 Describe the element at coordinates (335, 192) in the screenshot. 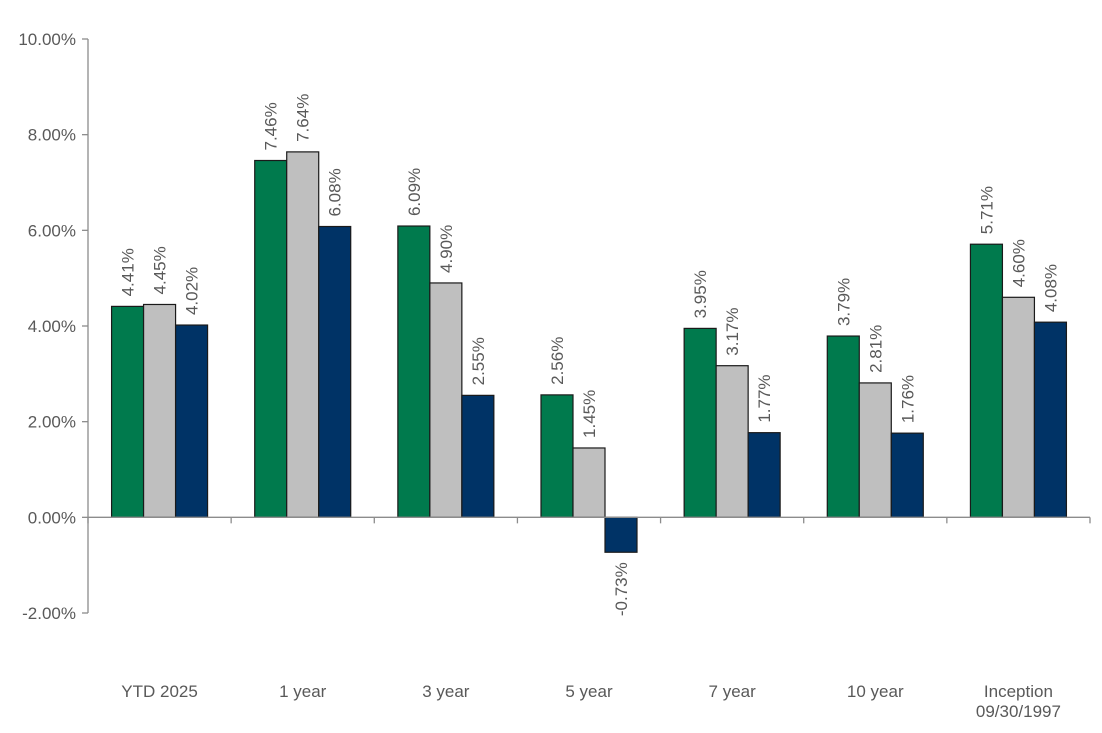

I see `data-label: 6.08%` at that location.